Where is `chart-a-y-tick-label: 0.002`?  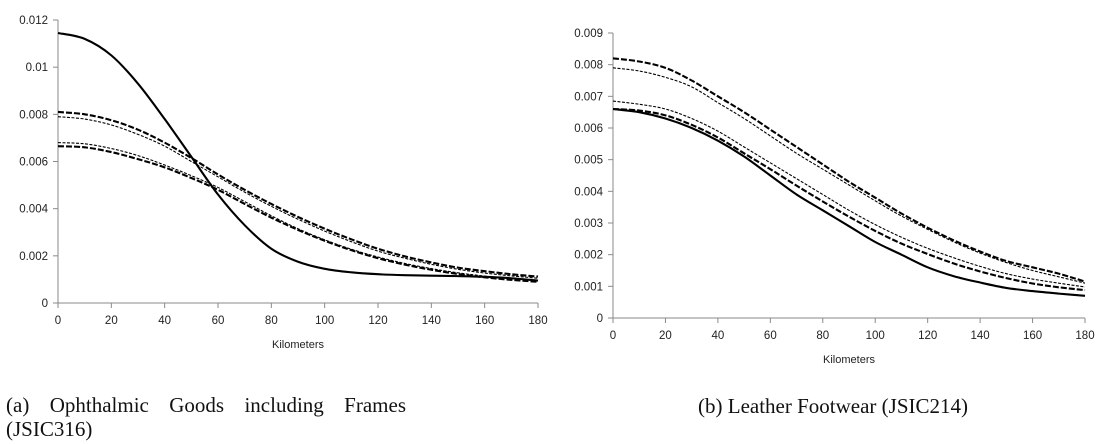
chart-a-y-tick-label: 0.002 is located at coordinates (33, 257).